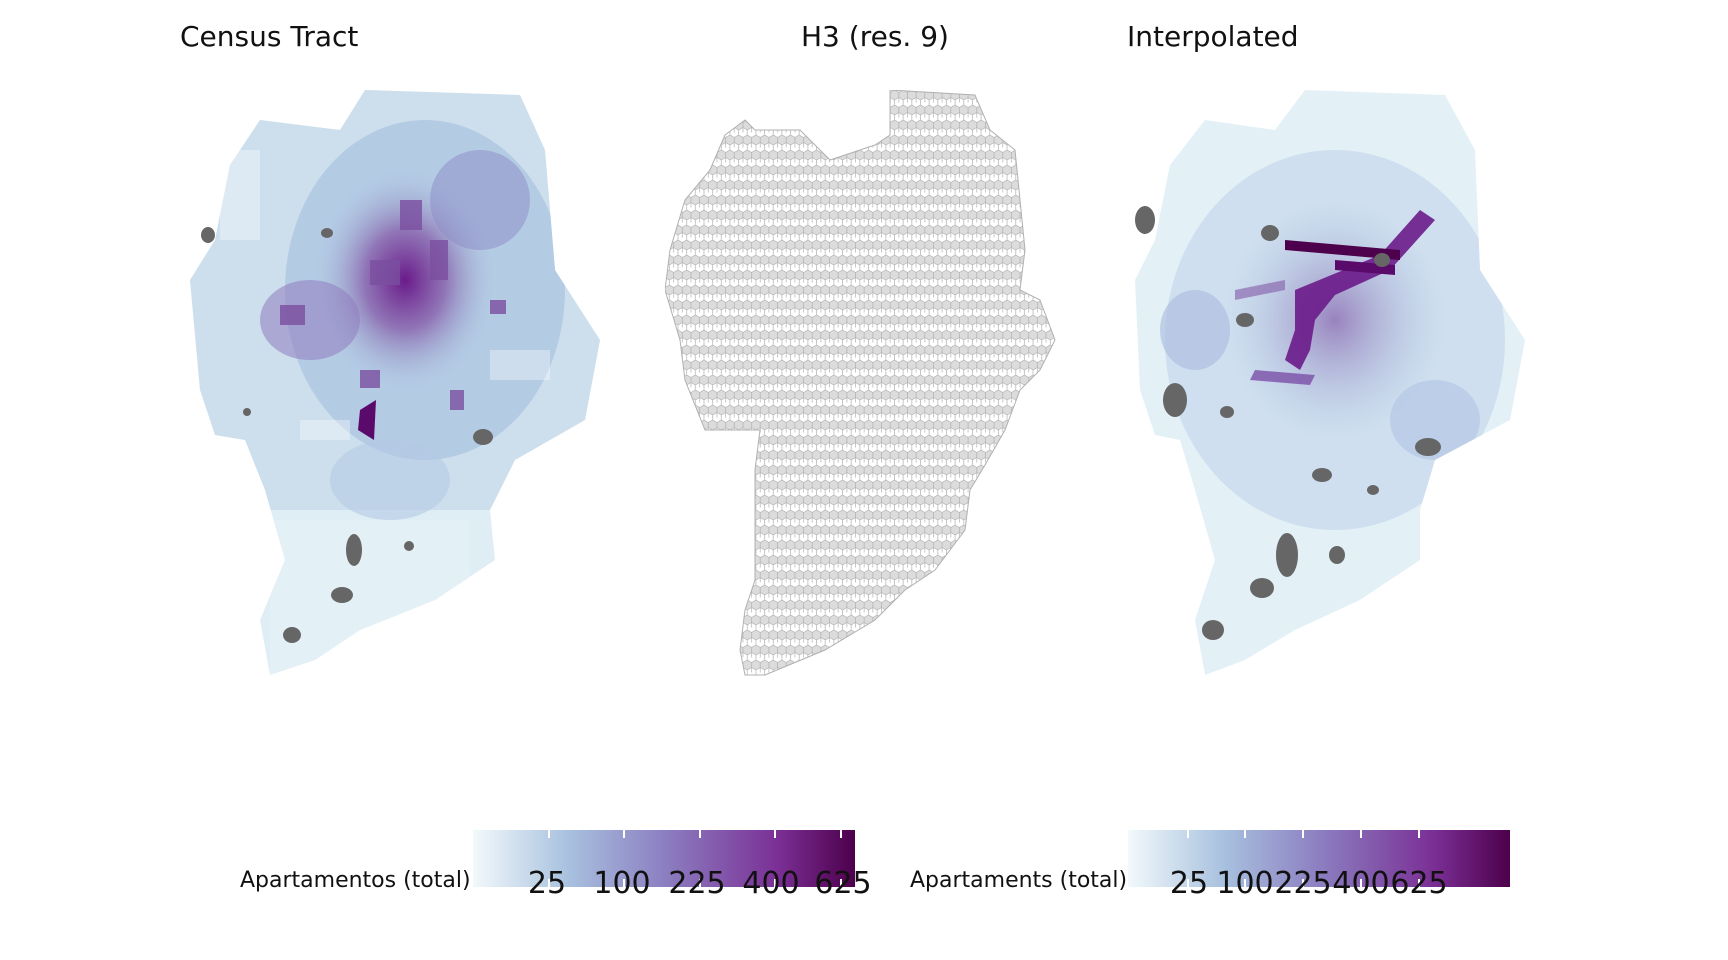 The width and height of the screenshot is (1728, 960). What do you see at coordinates (1213, 36) in the screenshot?
I see `interpolated-title: Interpolated` at bounding box center [1213, 36].